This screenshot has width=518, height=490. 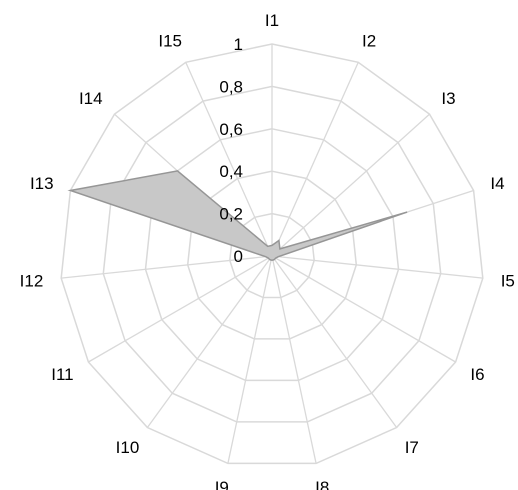 I want to click on ring-label: 0,2, so click(x=231, y=214).